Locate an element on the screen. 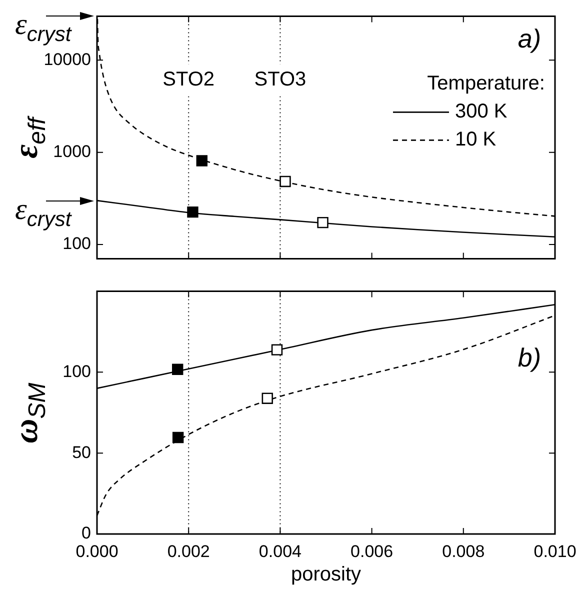 This screenshot has width=576, height=591. ref-line-label: STO3 is located at coordinates (280, 79).